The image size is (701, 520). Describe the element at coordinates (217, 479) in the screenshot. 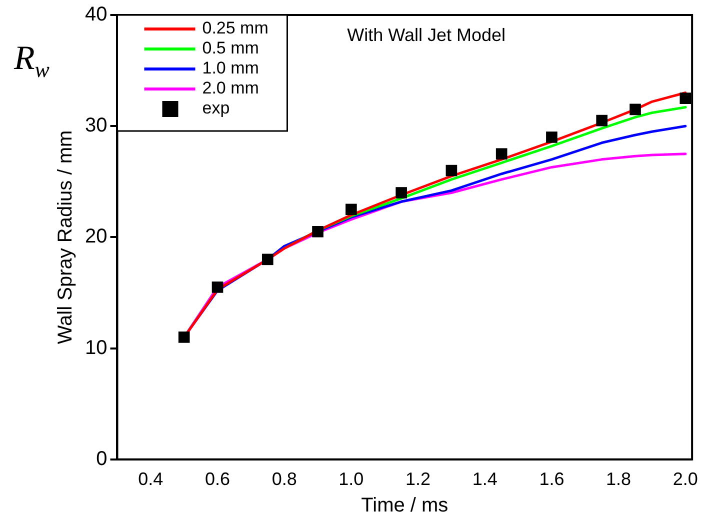

I see `x-tick-label: 0.6` at that location.